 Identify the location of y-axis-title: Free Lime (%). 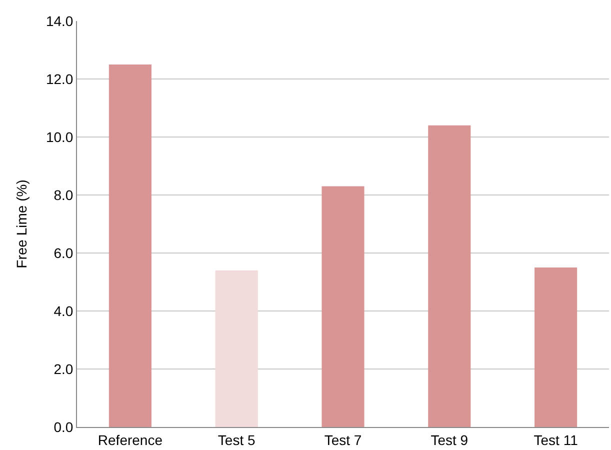
(22, 224).